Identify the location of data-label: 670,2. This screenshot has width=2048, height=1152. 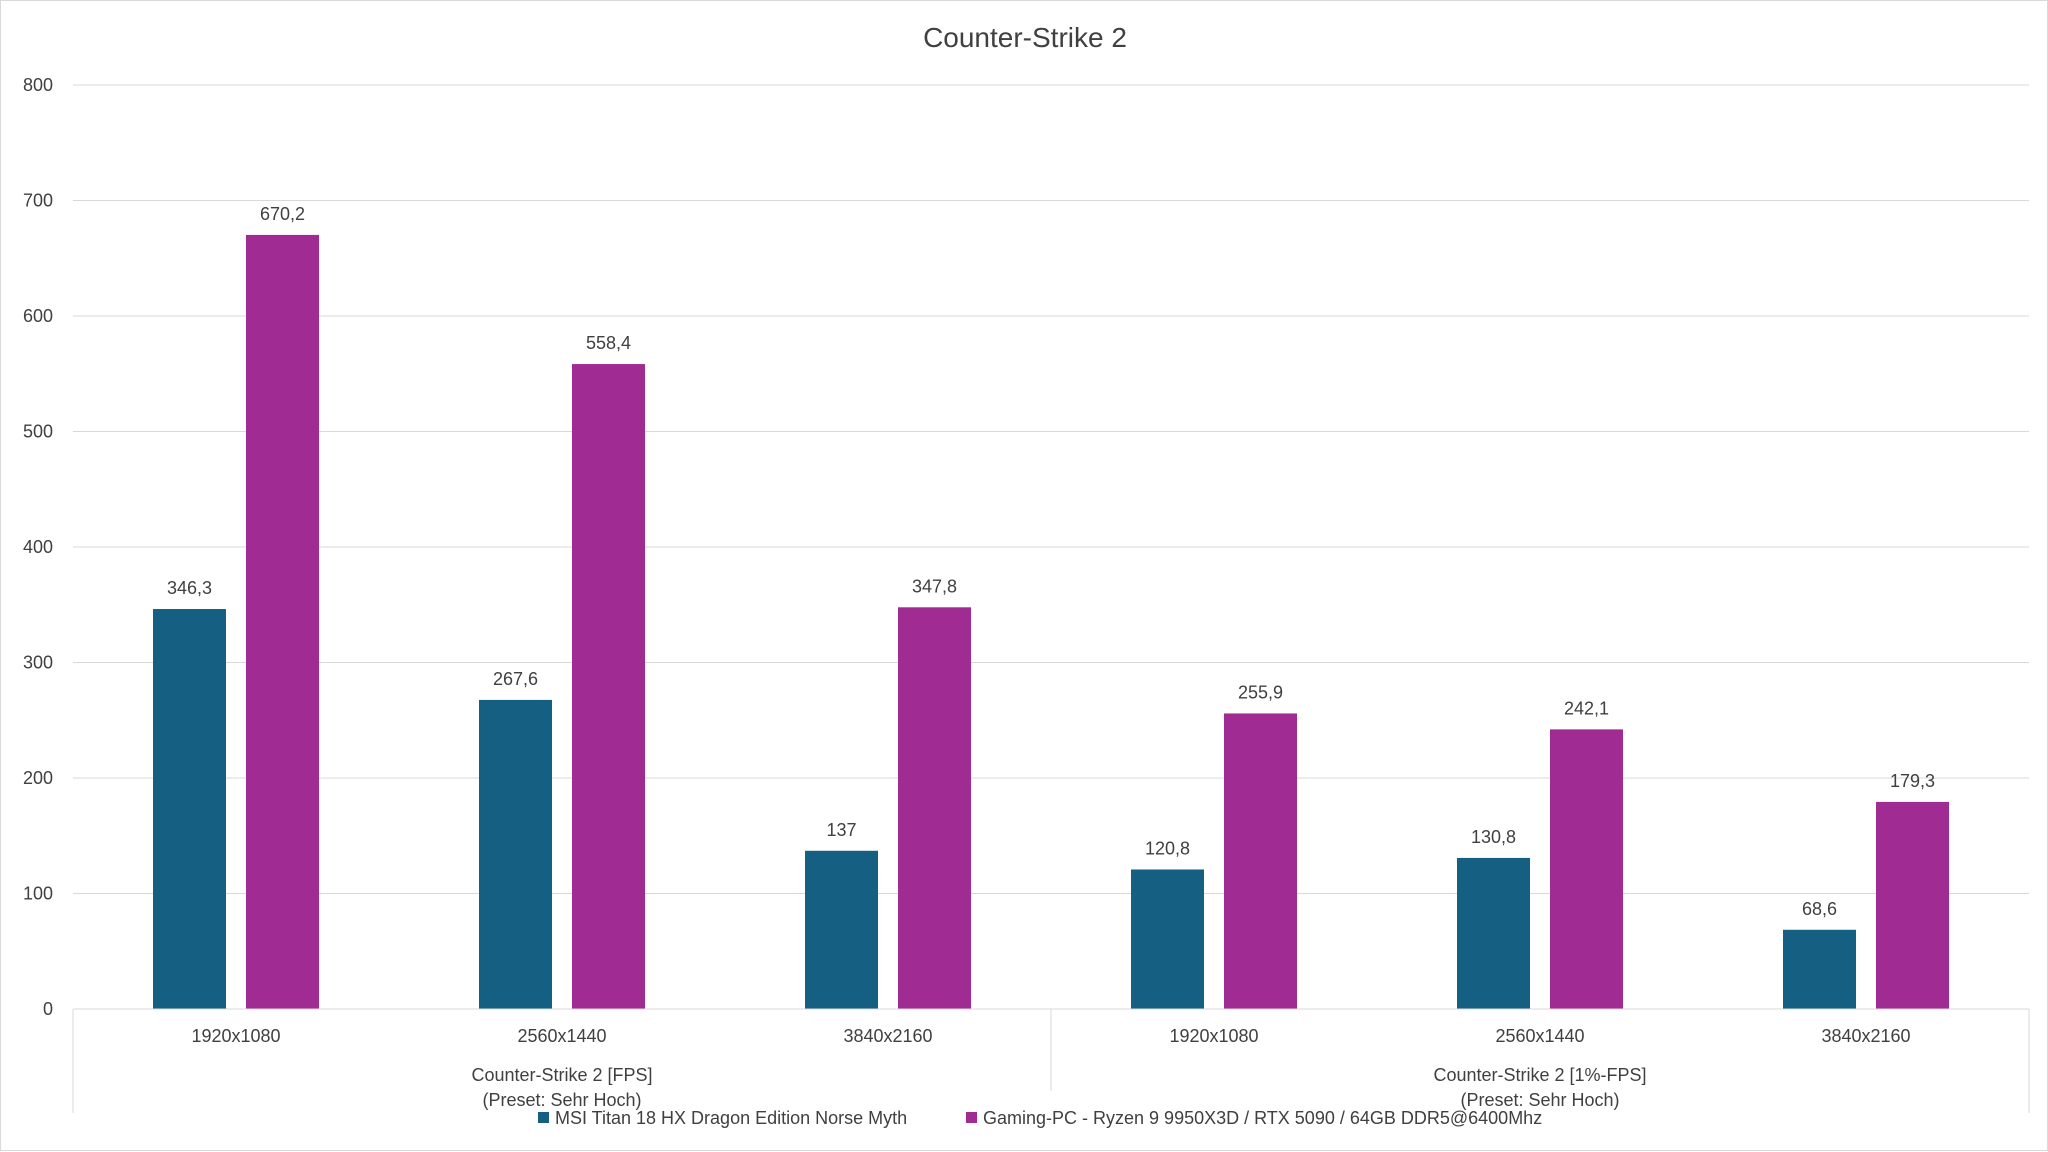
(282, 214).